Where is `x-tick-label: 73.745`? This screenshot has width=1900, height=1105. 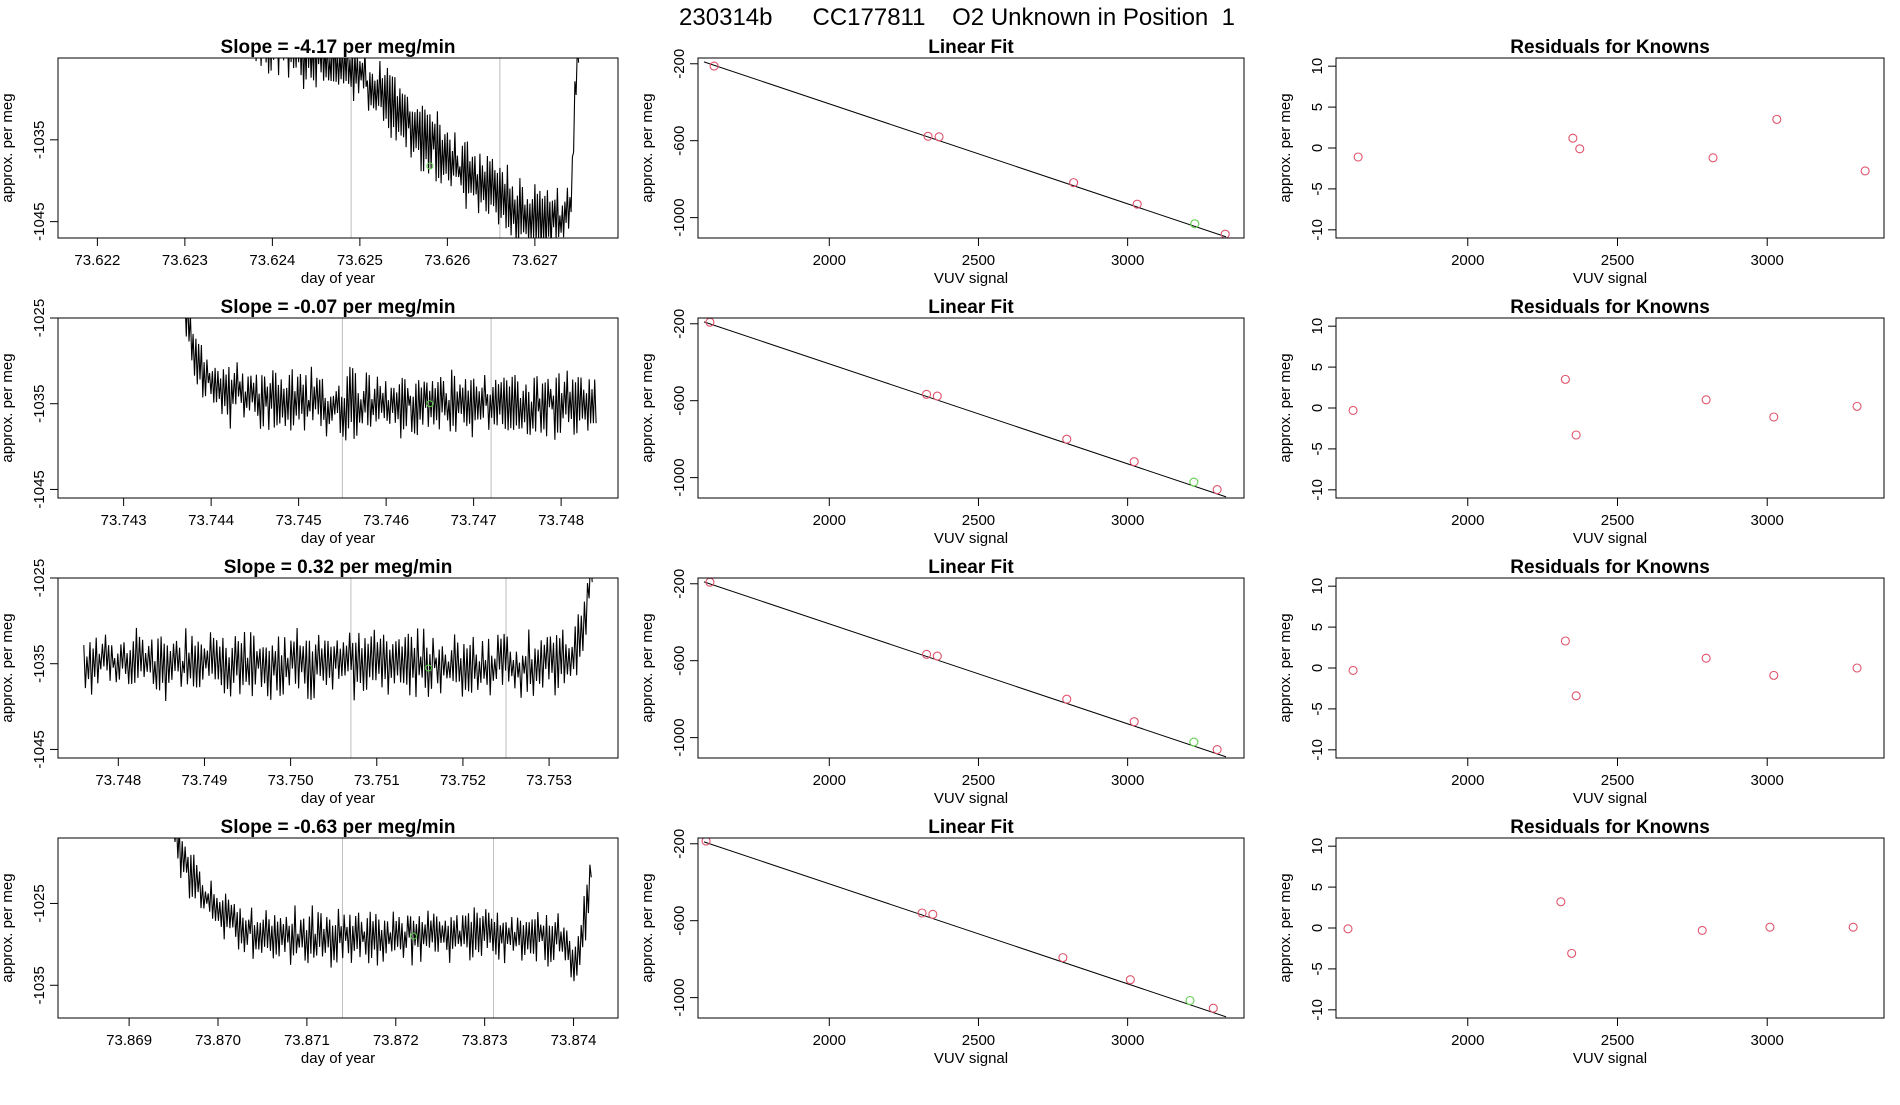 x-tick-label: 73.745 is located at coordinates (299, 520).